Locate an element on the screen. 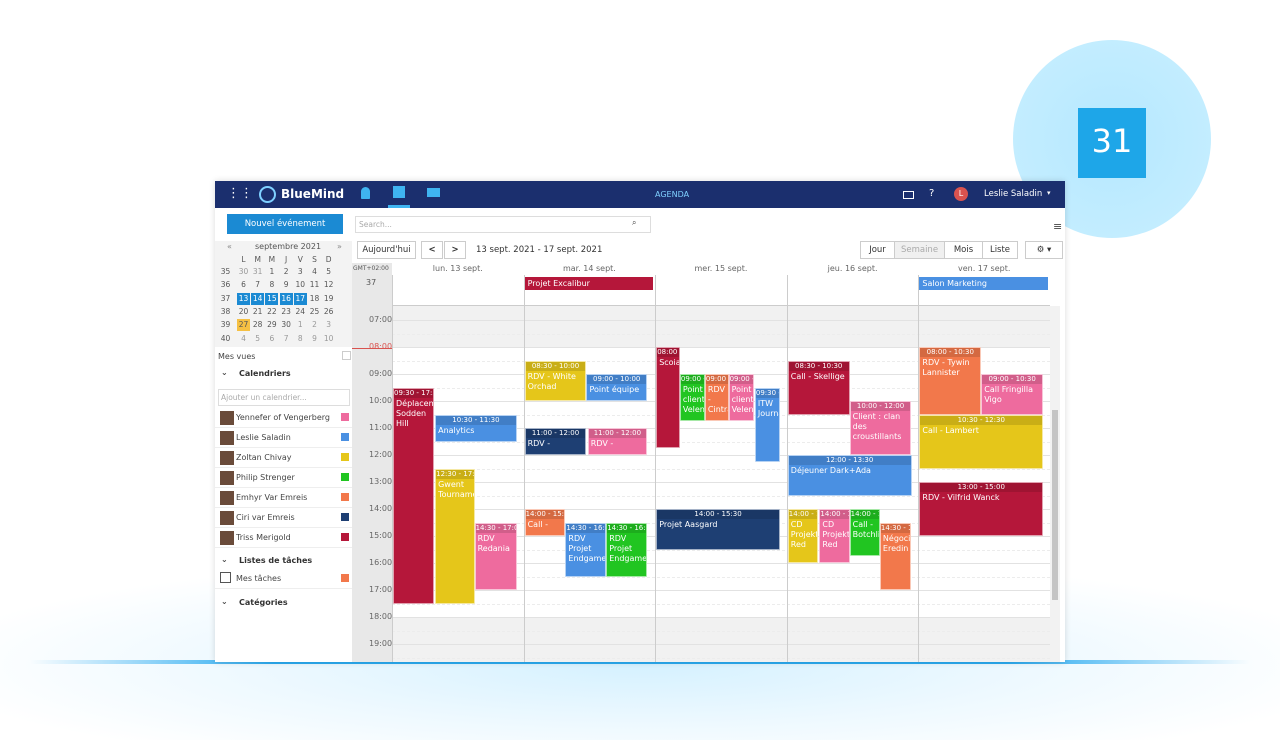  mini-day: 22 is located at coordinates (272, 311).